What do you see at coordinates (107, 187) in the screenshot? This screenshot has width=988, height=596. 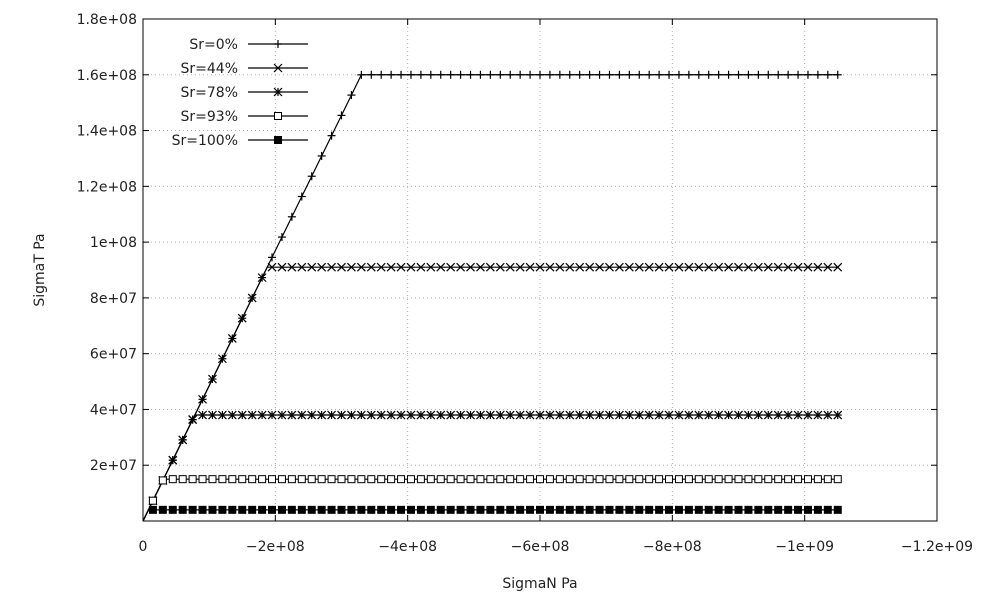 I see `y-tick-label: 1.2e+08` at bounding box center [107, 187].